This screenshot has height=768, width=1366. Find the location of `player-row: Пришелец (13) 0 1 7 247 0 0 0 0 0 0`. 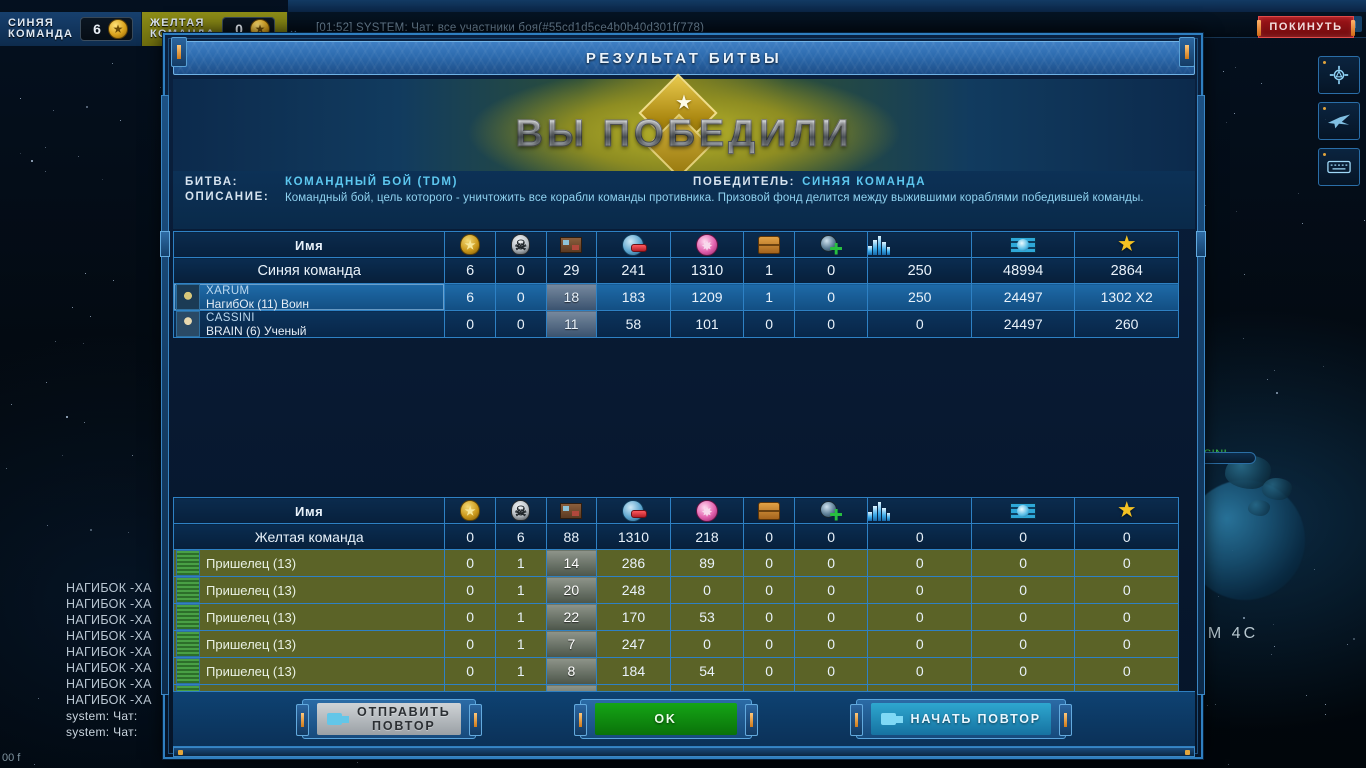

player-row: Пришелец (13) 0 1 7 247 0 0 0 0 0 0 is located at coordinates (675, 644).